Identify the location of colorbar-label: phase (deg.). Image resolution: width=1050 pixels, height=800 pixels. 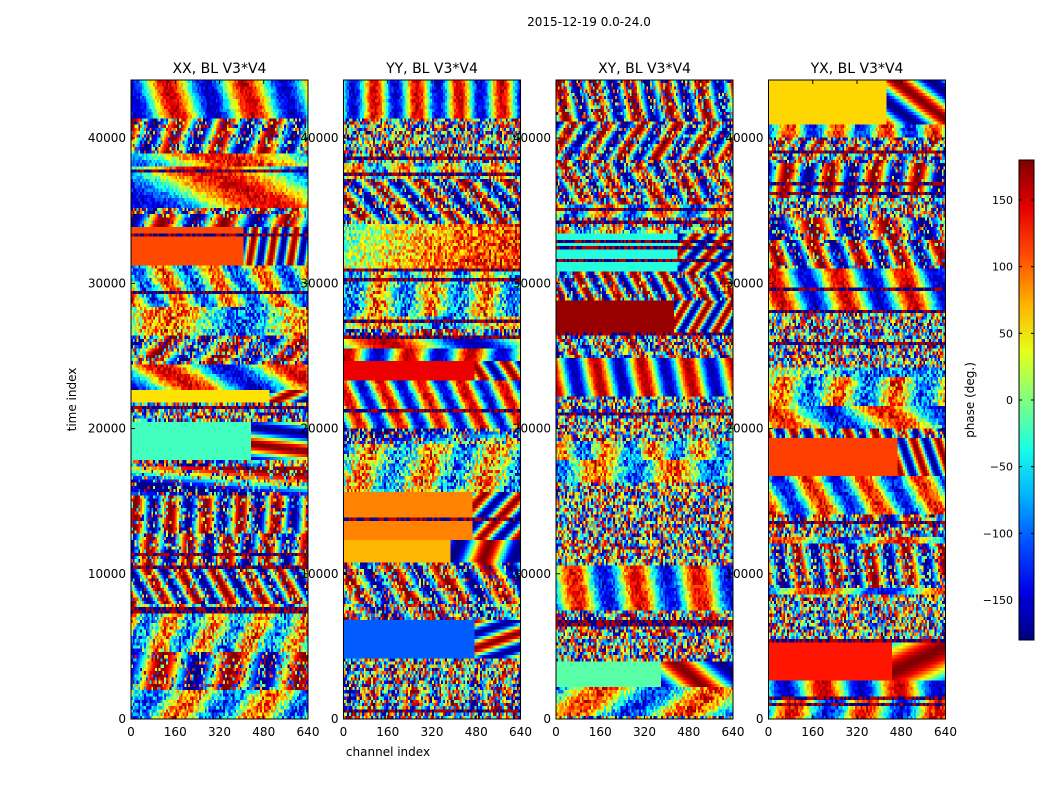
(970, 400).